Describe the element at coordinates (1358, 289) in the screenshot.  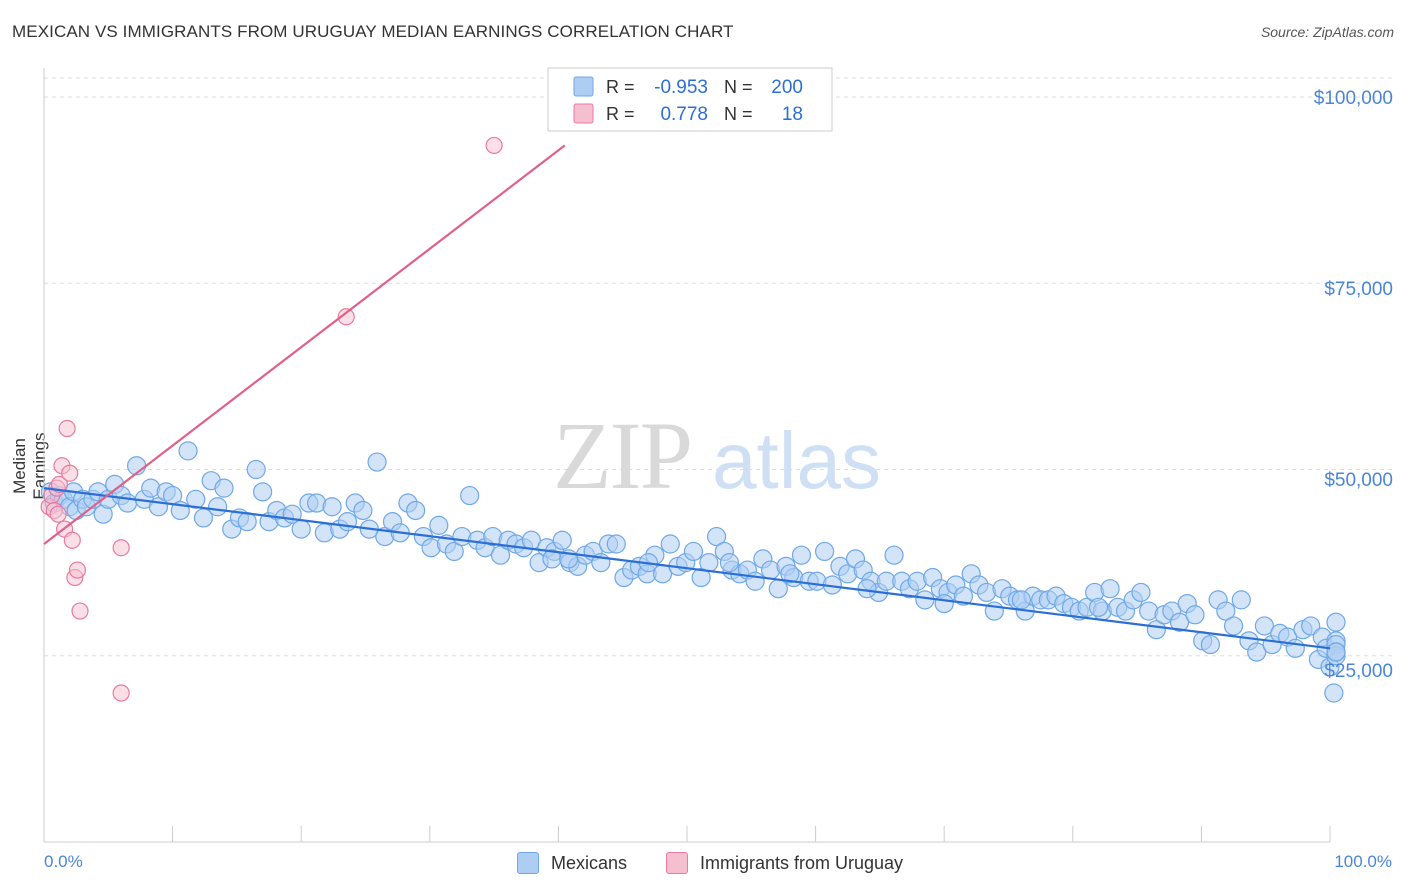
I see `y-tick-label-2: $75,000` at that location.